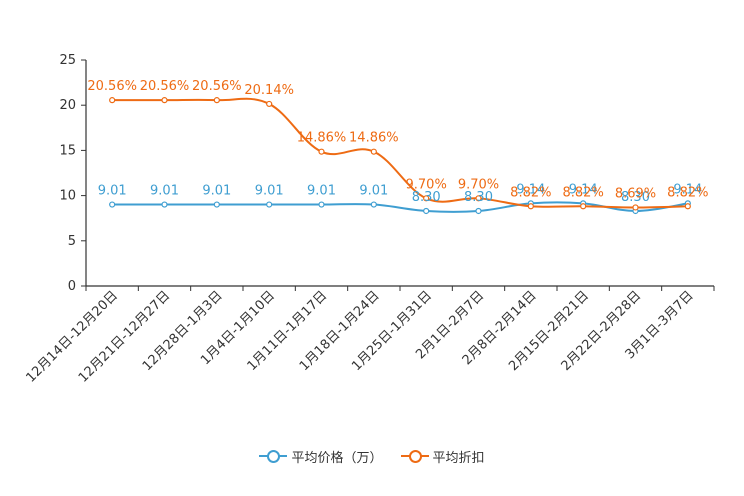 This screenshot has width=744, height=496. Describe the element at coordinates (72, 241) in the screenshot. I see `y-tick-label: 5` at that location.